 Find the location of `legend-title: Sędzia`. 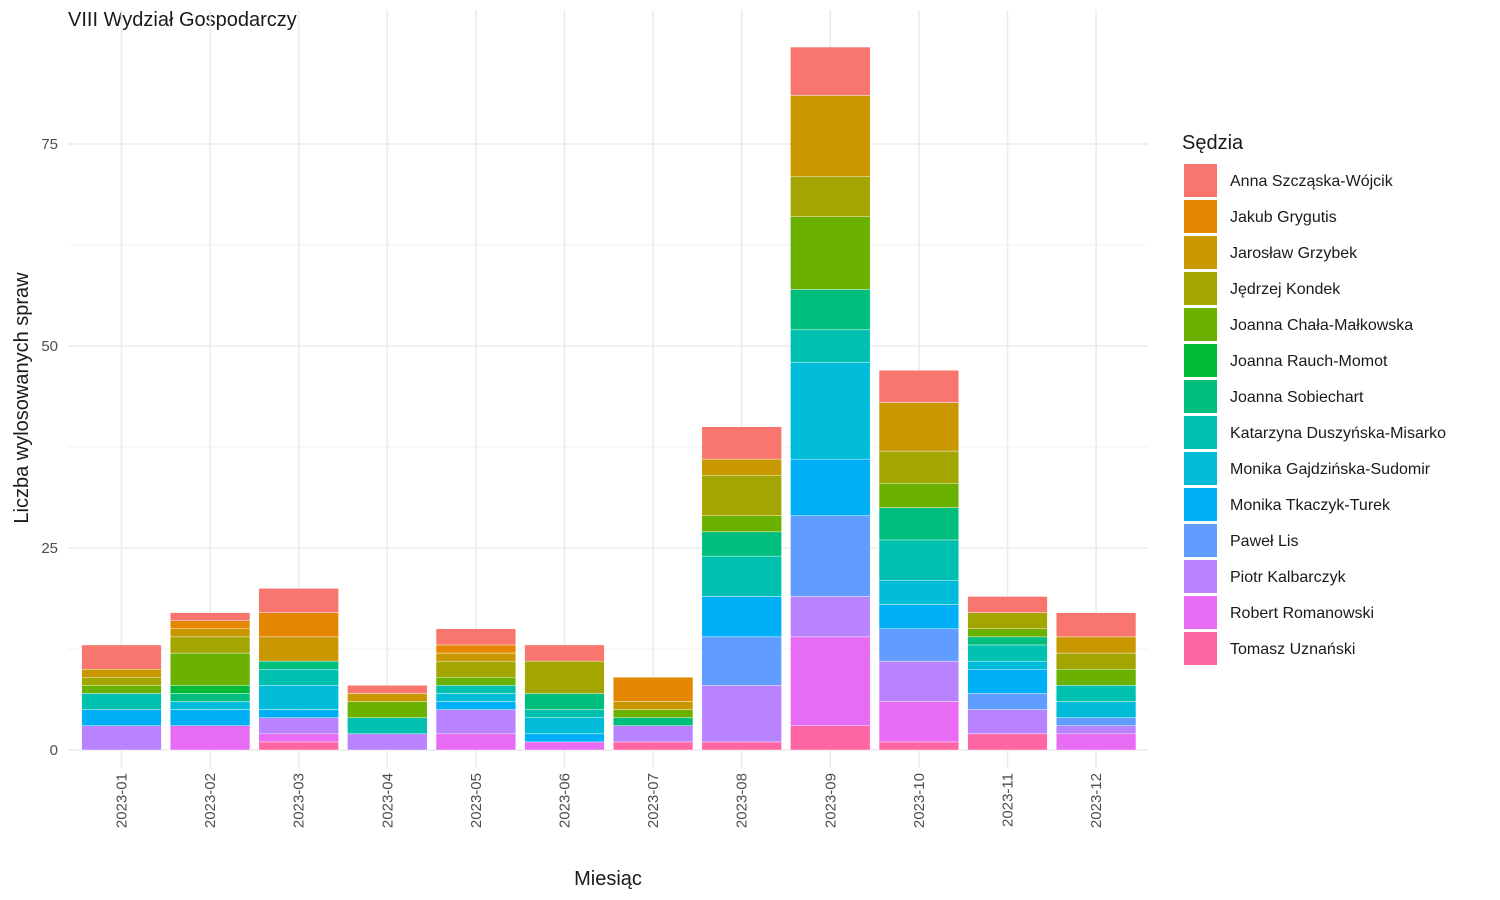

legend-title: Sędzia is located at coordinates (1213, 143).